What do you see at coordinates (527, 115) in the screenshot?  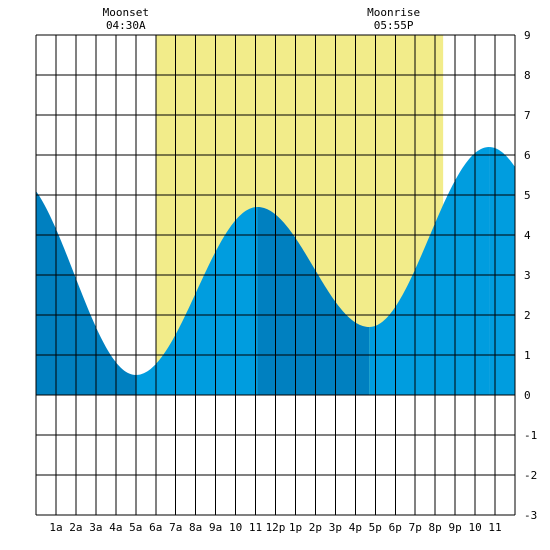 I see `y-tick-label: 7` at bounding box center [527, 115].